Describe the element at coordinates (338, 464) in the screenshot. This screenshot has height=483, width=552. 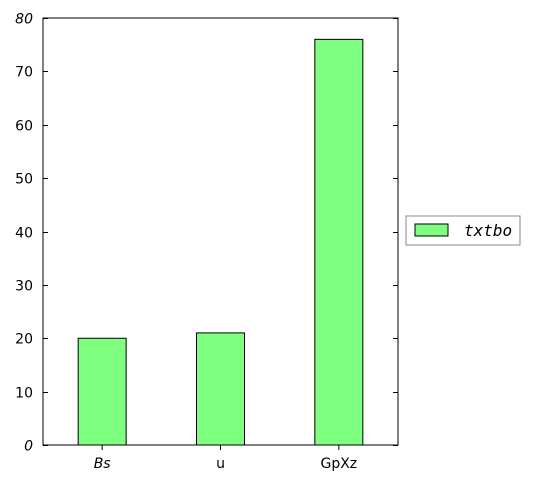
I see `x-tick-label: GpXz` at that location.